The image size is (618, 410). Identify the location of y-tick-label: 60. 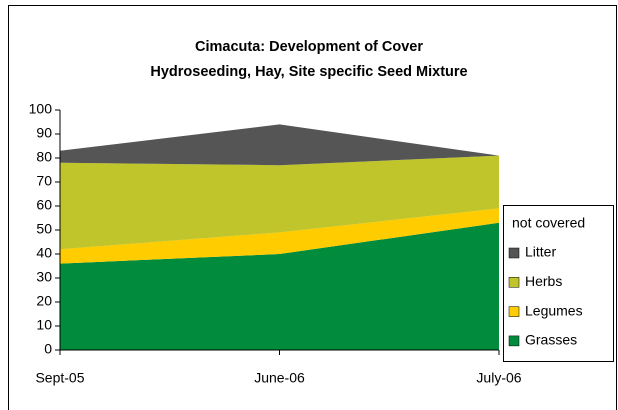
(44, 205).